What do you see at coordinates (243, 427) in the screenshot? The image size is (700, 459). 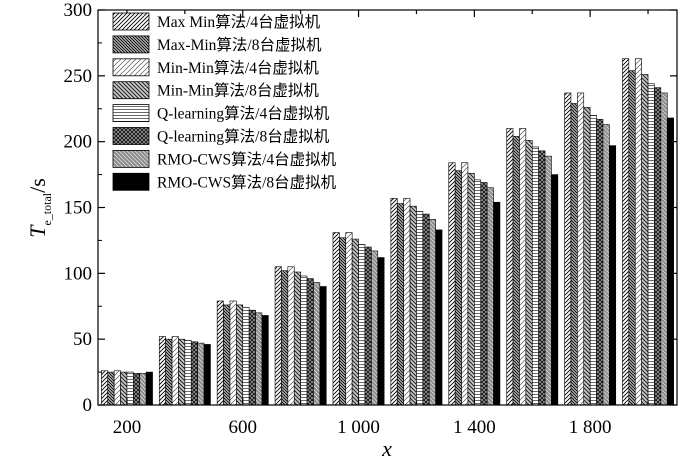 I see `x-tick-label: 600` at bounding box center [243, 427].